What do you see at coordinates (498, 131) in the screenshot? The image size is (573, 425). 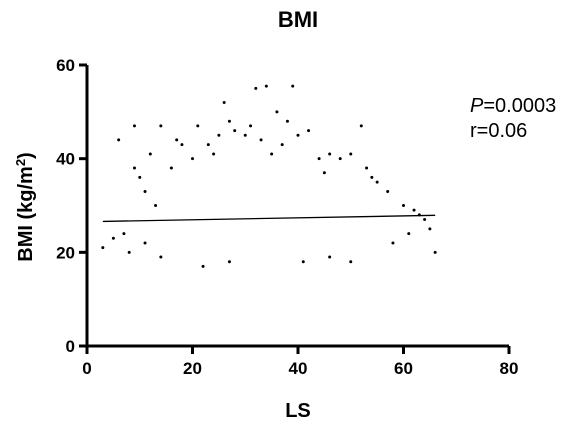 I see `r-value-annotation: r=0.06` at bounding box center [498, 131].